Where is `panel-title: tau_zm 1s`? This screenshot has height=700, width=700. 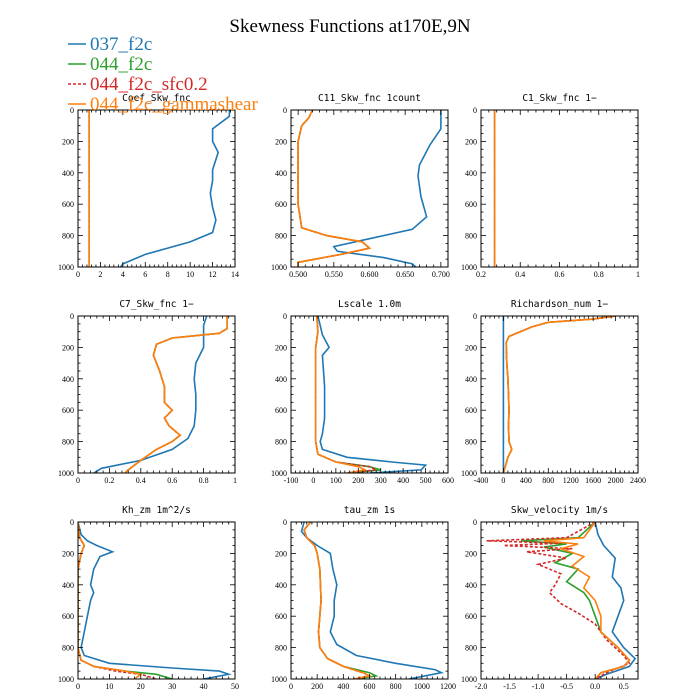 panel-title: tau_zm 1s is located at coordinates (369, 510).